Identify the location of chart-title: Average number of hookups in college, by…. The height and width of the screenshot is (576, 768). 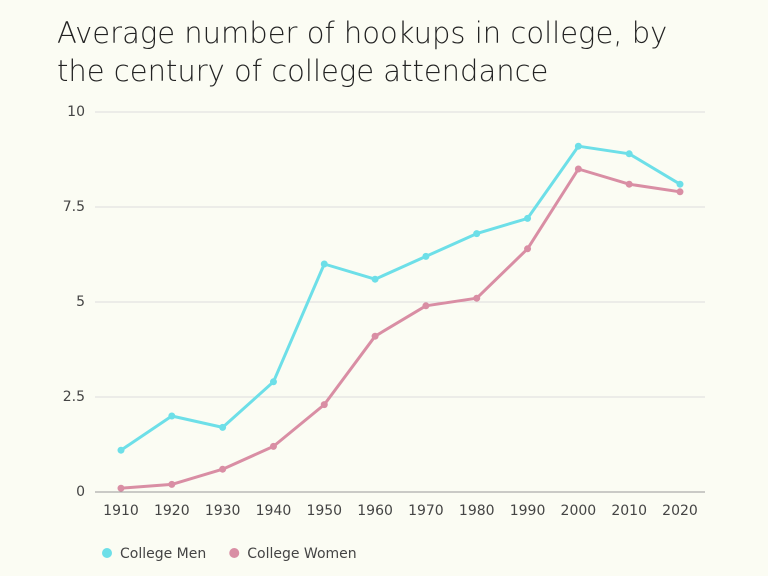
(362, 52).